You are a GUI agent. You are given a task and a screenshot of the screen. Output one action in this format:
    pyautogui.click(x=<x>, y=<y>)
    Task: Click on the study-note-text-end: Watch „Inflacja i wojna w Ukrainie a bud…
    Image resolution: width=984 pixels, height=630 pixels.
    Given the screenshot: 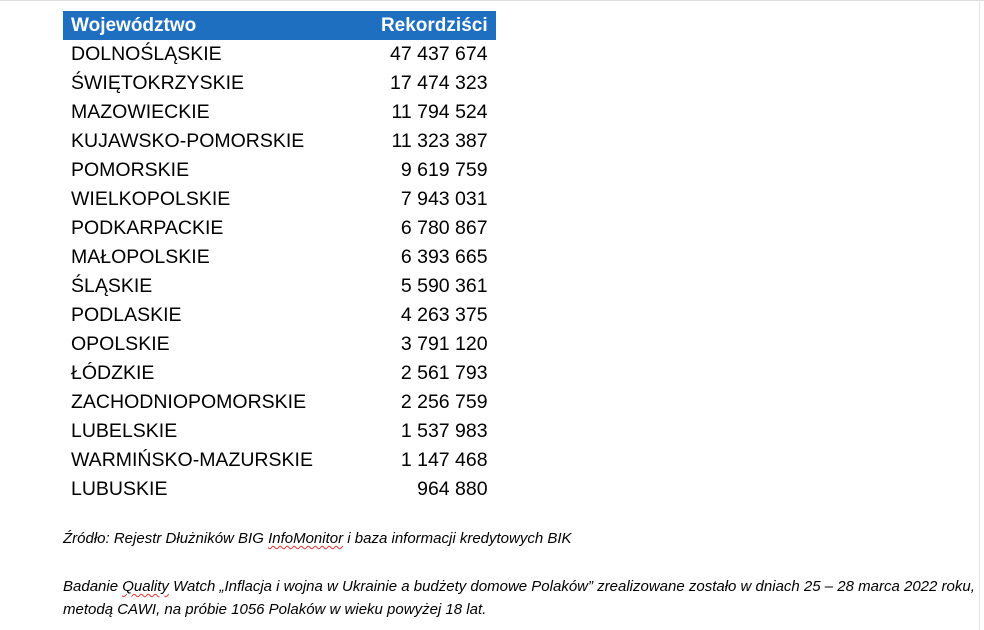 What is the action you would take?
    pyautogui.click(x=519, y=598)
    